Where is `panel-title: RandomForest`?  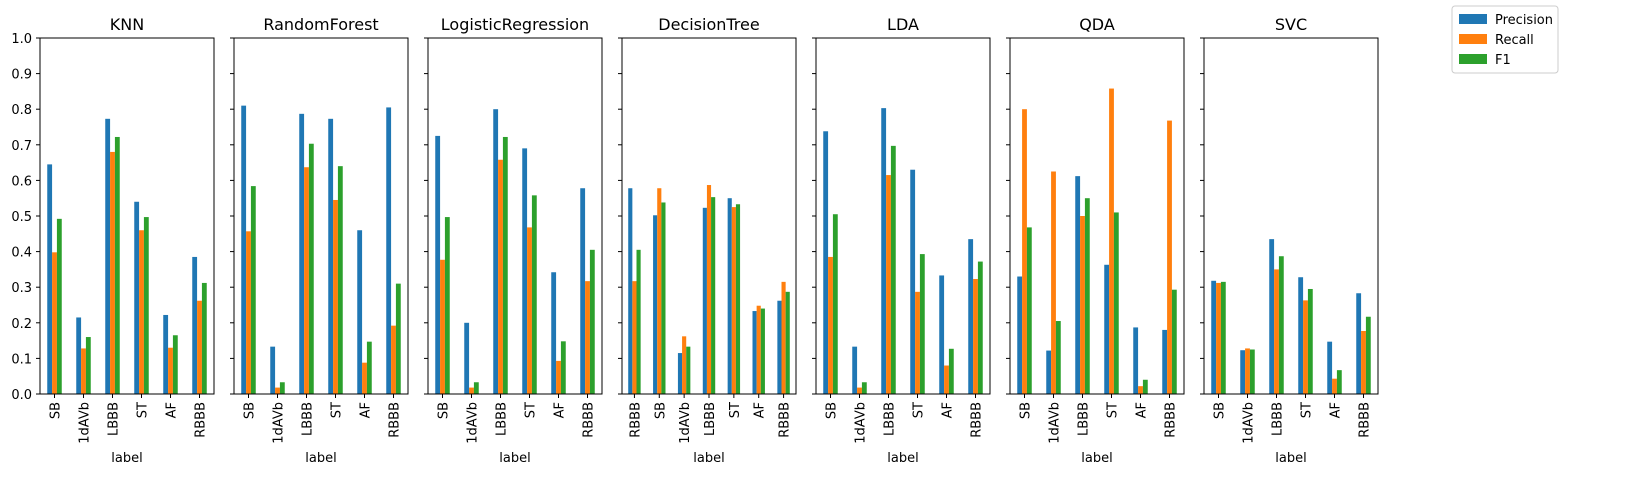 panel-title: RandomForest is located at coordinates (320, 24).